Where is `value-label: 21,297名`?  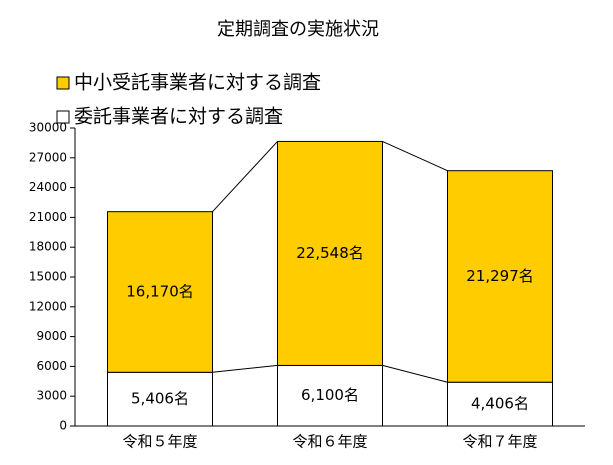
value-label: 21,297名 is located at coordinates (500, 276).